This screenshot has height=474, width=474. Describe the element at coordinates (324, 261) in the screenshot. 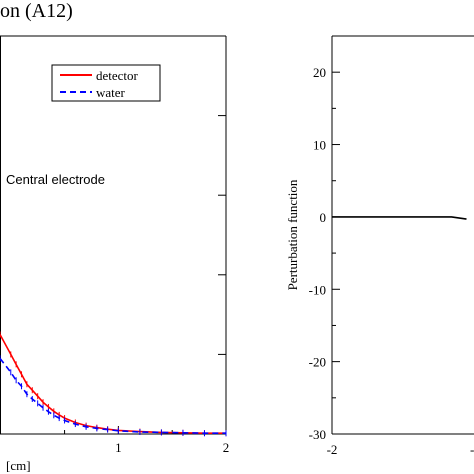

I see `right-ticks: -30 -20 -10 0 10 20 -2` at that location.